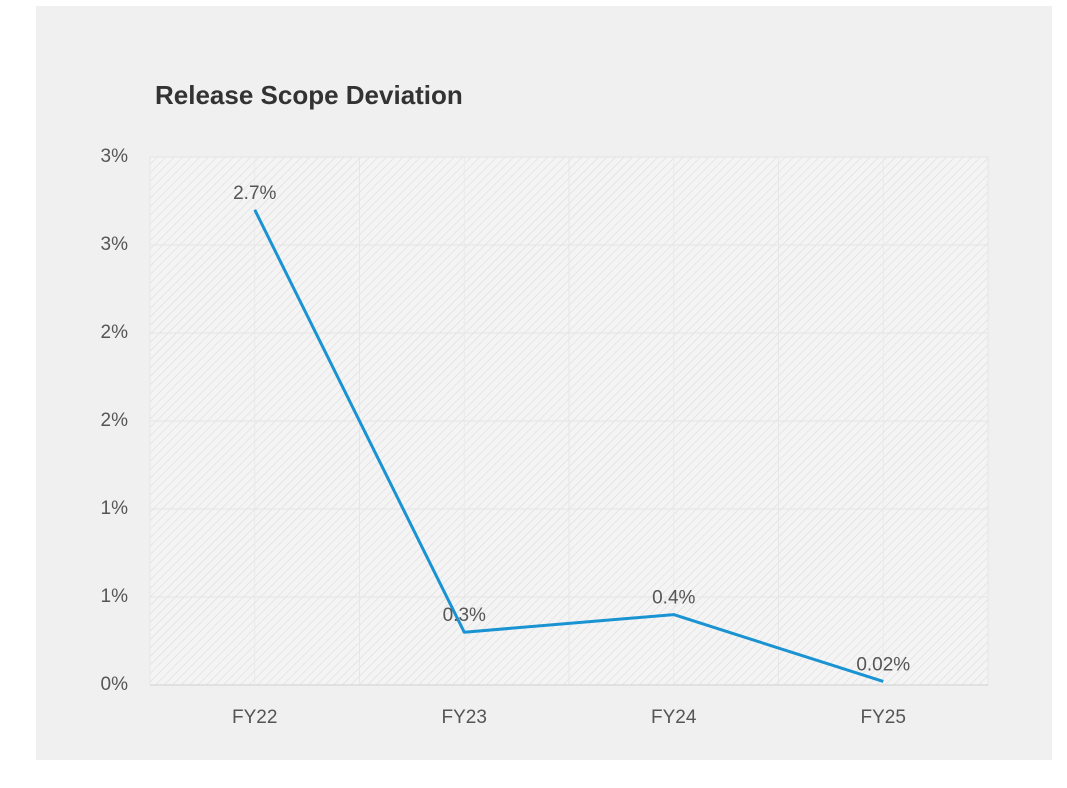 The height and width of the screenshot is (788, 1067). What do you see at coordinates (883, 664) in the screenshot?
I see `data-label: 0.02%` at bounding box center [883, 664].